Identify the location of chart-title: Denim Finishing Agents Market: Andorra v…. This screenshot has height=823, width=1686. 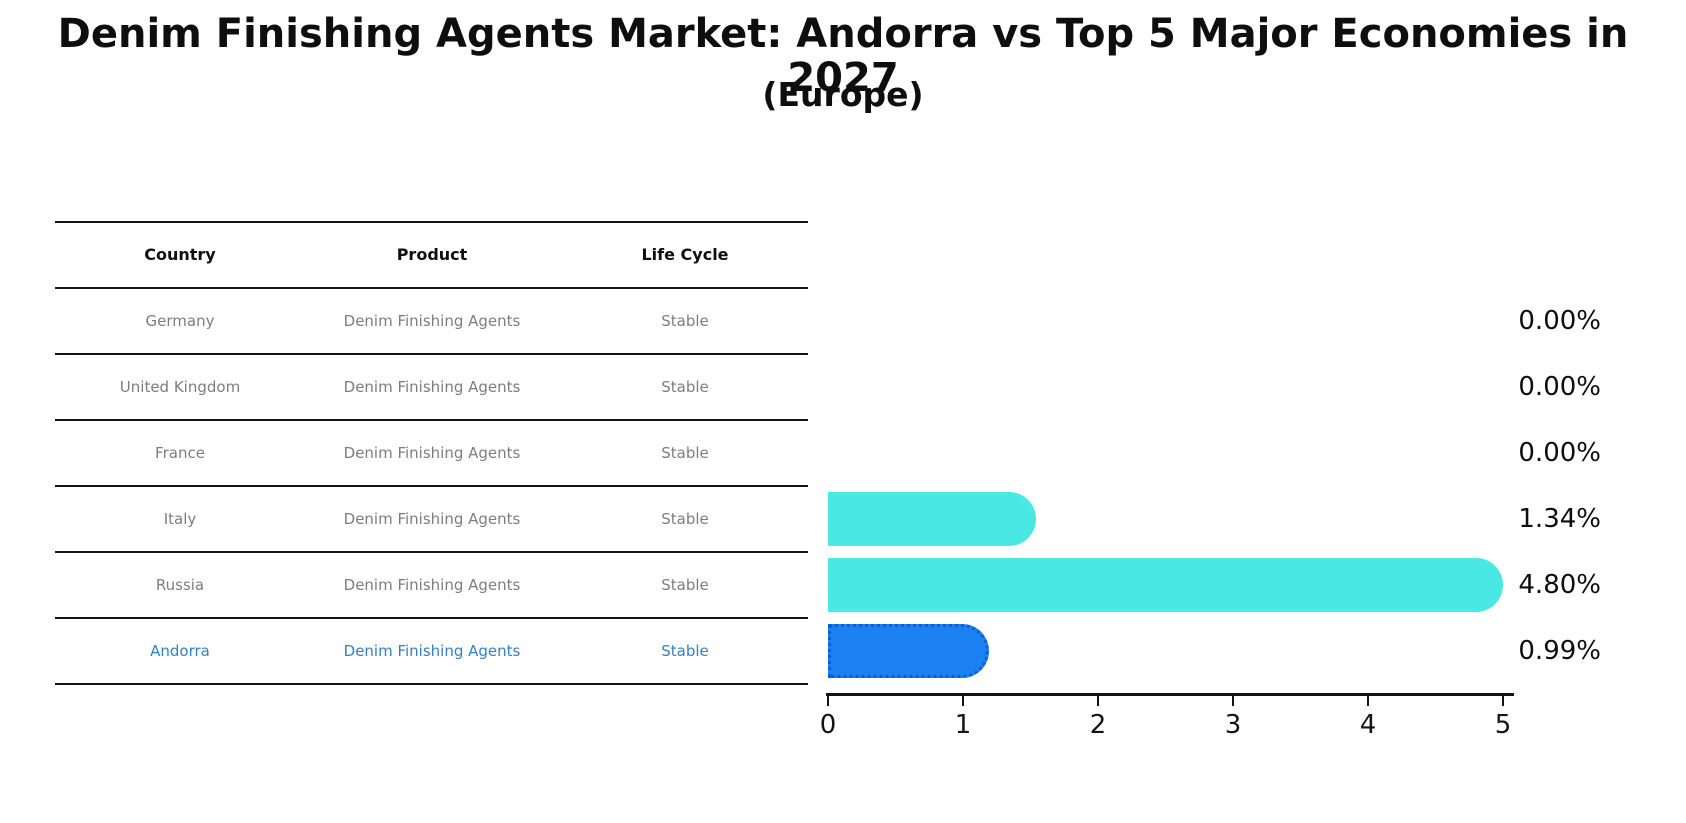
(843, 56).